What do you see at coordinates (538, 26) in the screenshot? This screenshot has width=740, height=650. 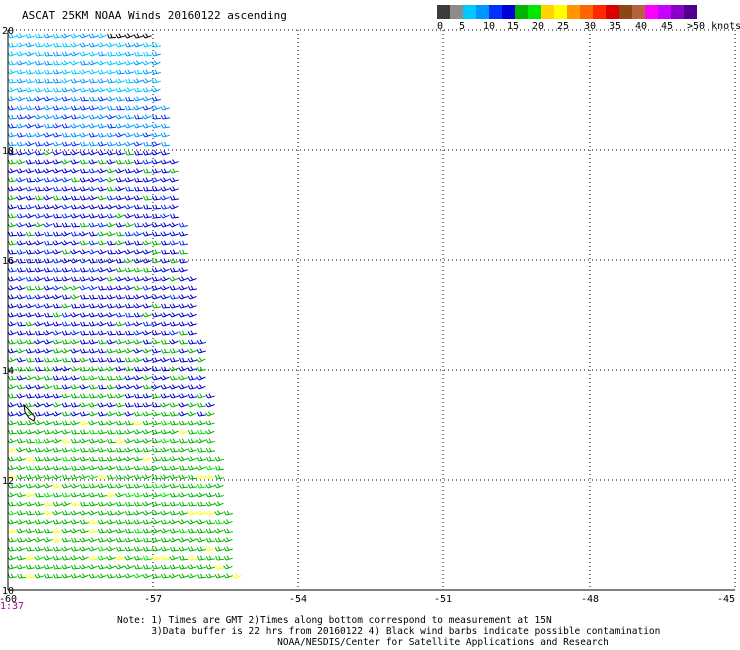 I see `legend-label: 20` at bounding box center [538, 26].